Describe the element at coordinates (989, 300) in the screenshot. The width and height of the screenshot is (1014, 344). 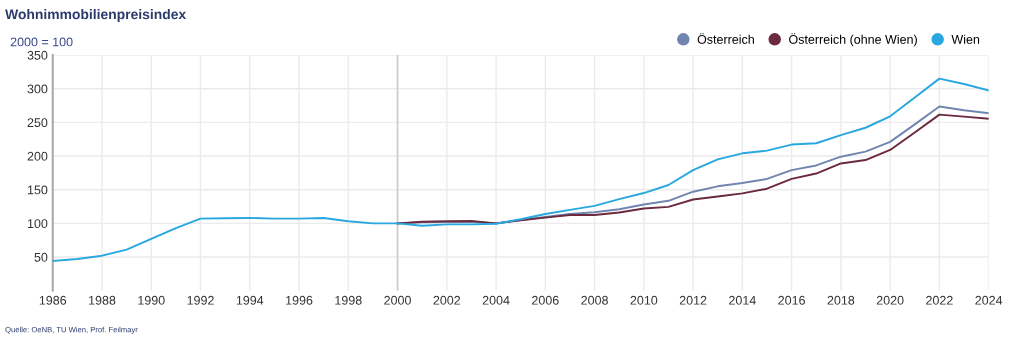
I see `x-tick-label: 2024` at that location.